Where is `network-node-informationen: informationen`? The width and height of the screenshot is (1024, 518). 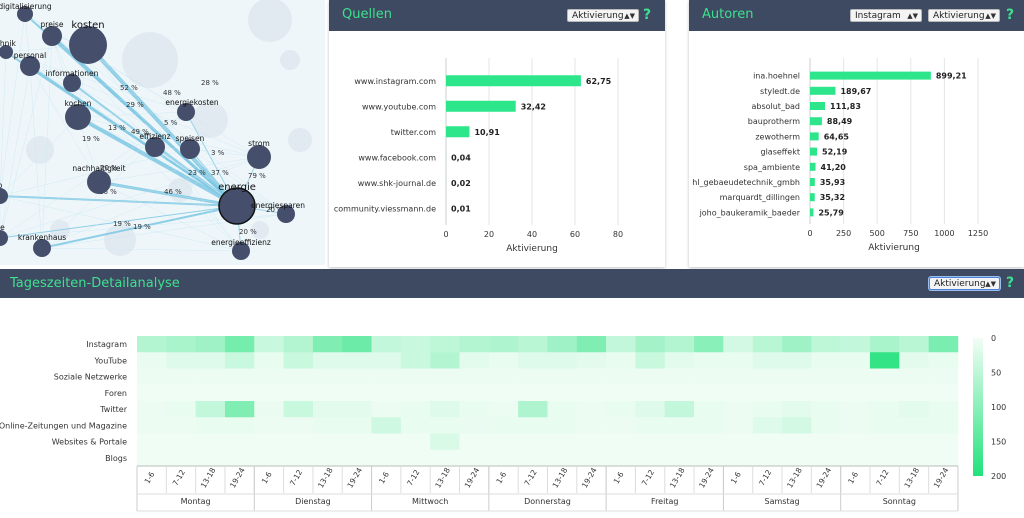
network-node-informationen: informationen is located at coordinates (72, 80).